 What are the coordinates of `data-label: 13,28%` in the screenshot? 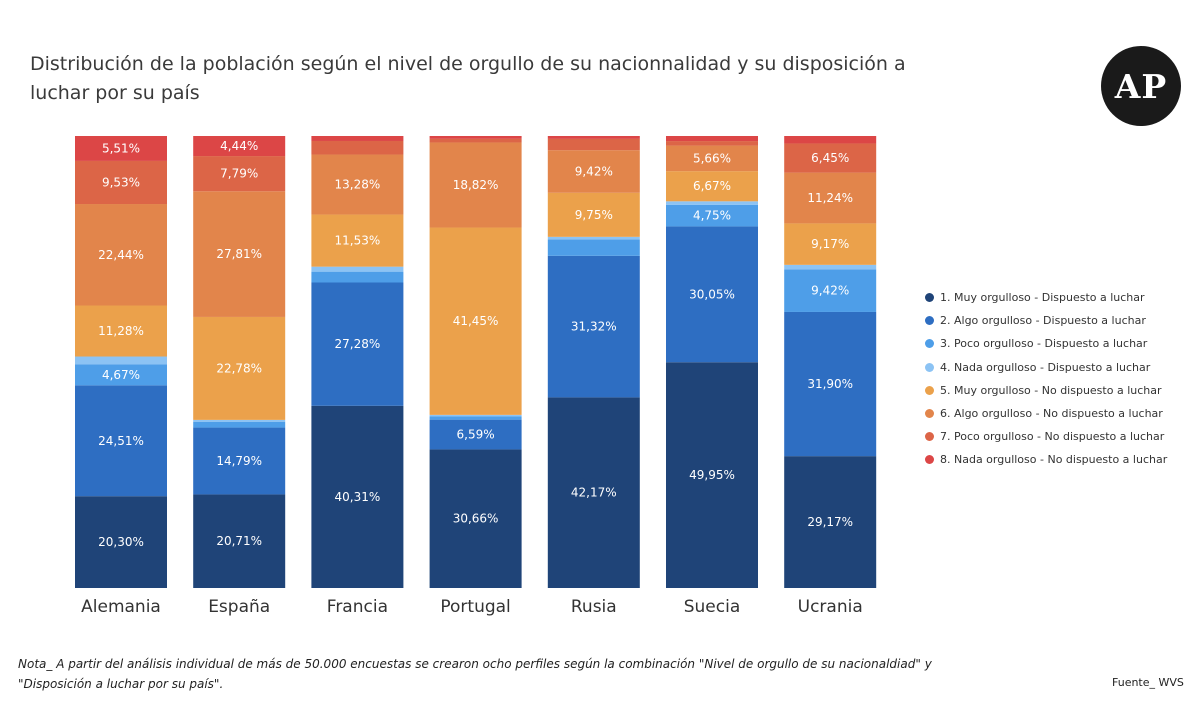 It's located at (358, 185).